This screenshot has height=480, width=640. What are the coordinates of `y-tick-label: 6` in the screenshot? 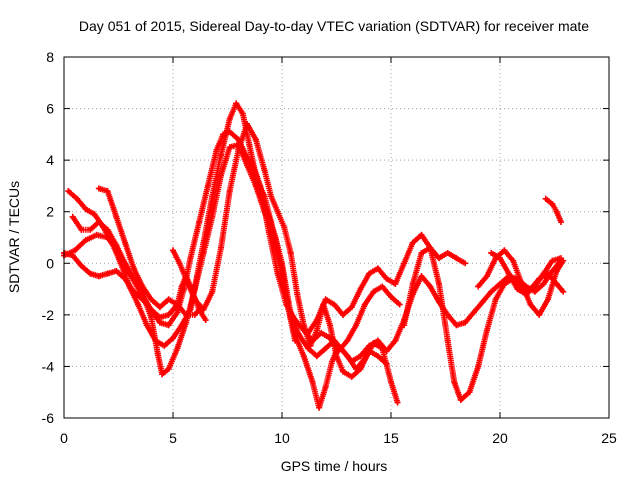 It's located at (50, 109).